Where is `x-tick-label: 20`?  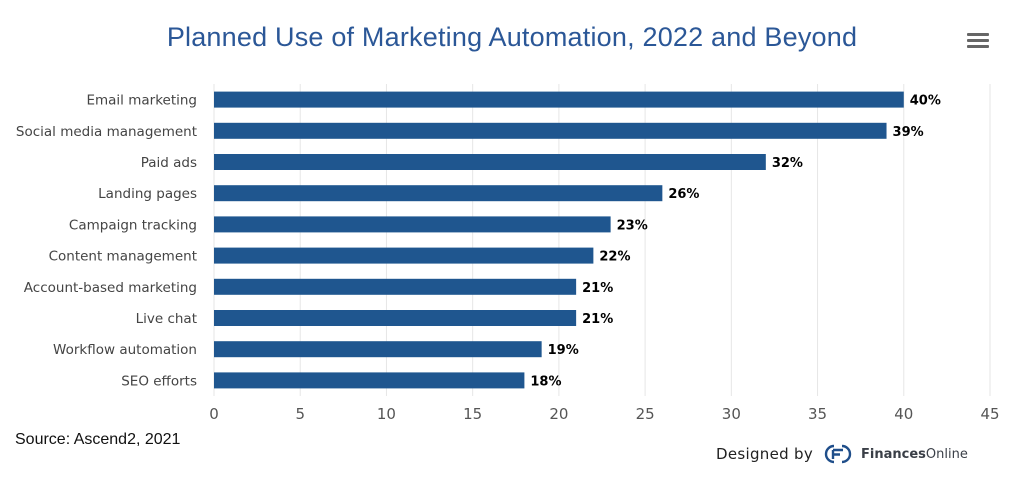
x-tick-label: 20 is located at coordinates (558, 414).